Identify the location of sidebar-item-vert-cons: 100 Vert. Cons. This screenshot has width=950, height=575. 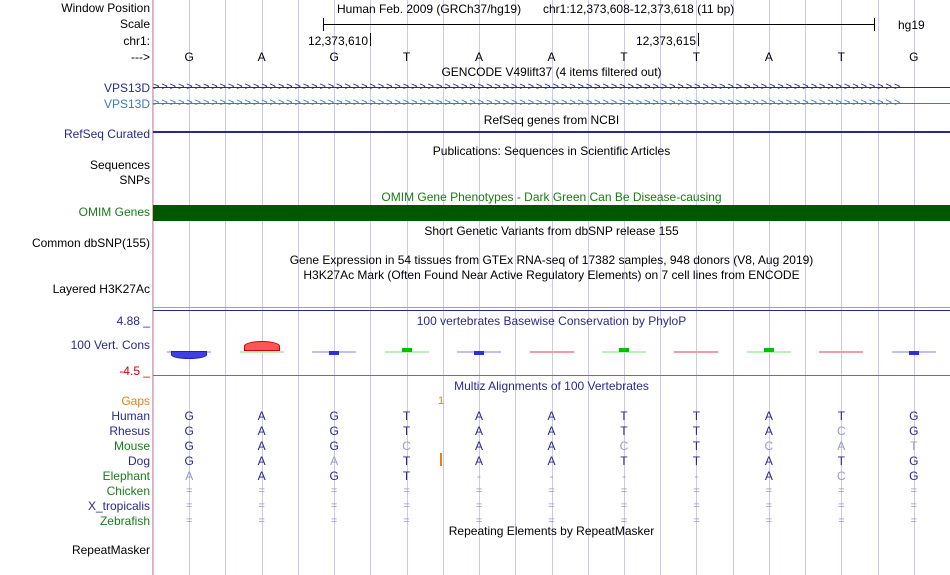
(110, 345).